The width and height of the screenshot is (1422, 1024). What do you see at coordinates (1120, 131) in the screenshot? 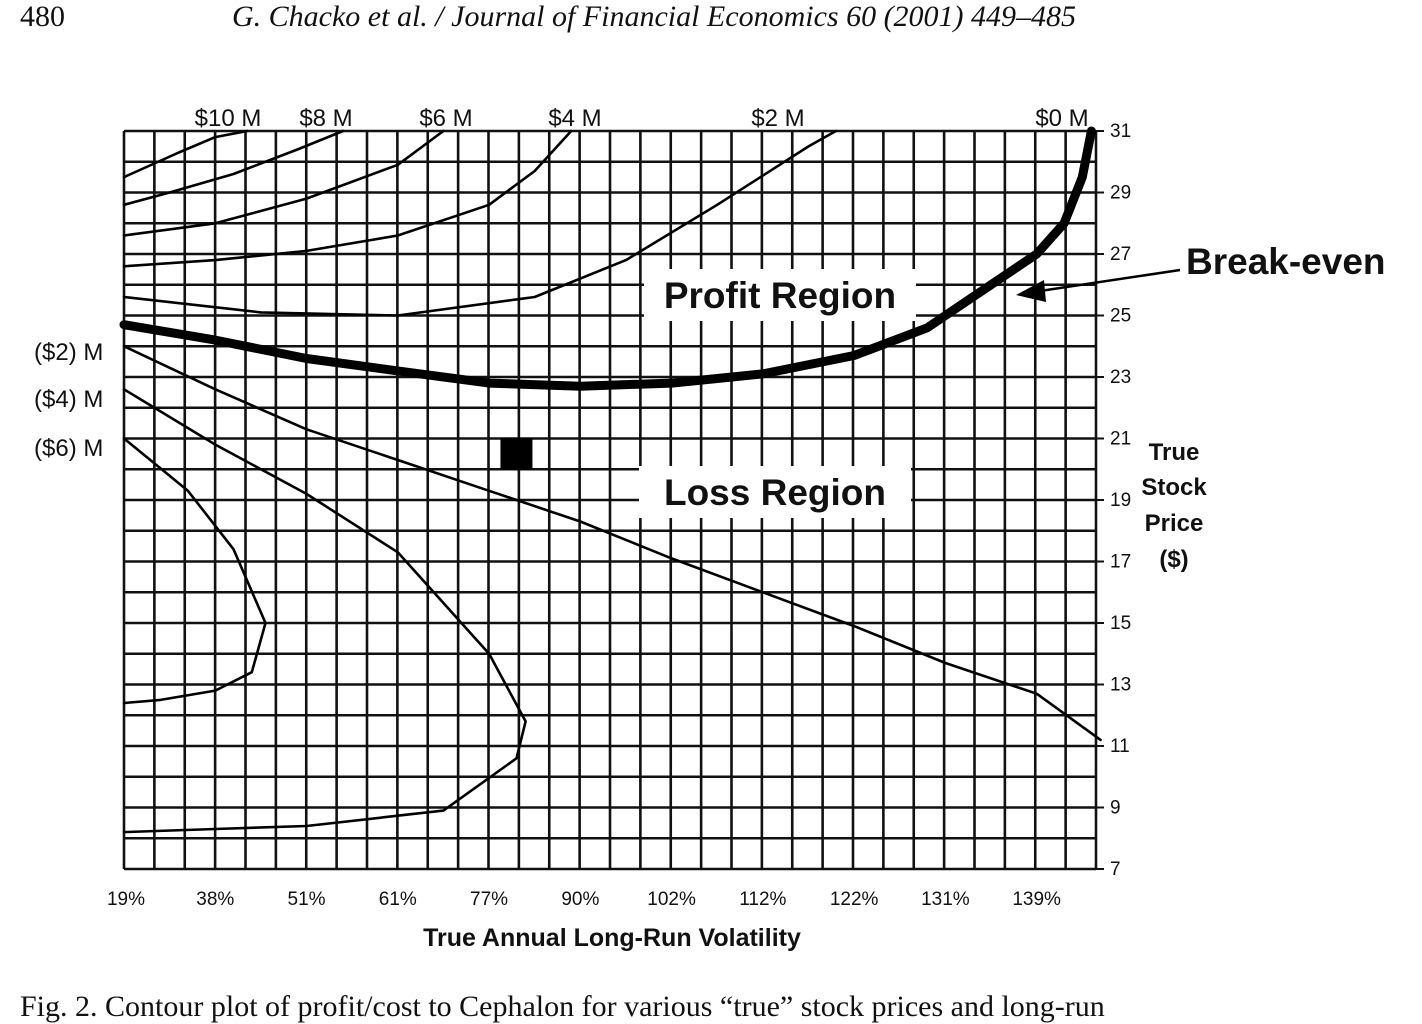
I see `y-tick-label: 31` at bounding box center [1120, 131].